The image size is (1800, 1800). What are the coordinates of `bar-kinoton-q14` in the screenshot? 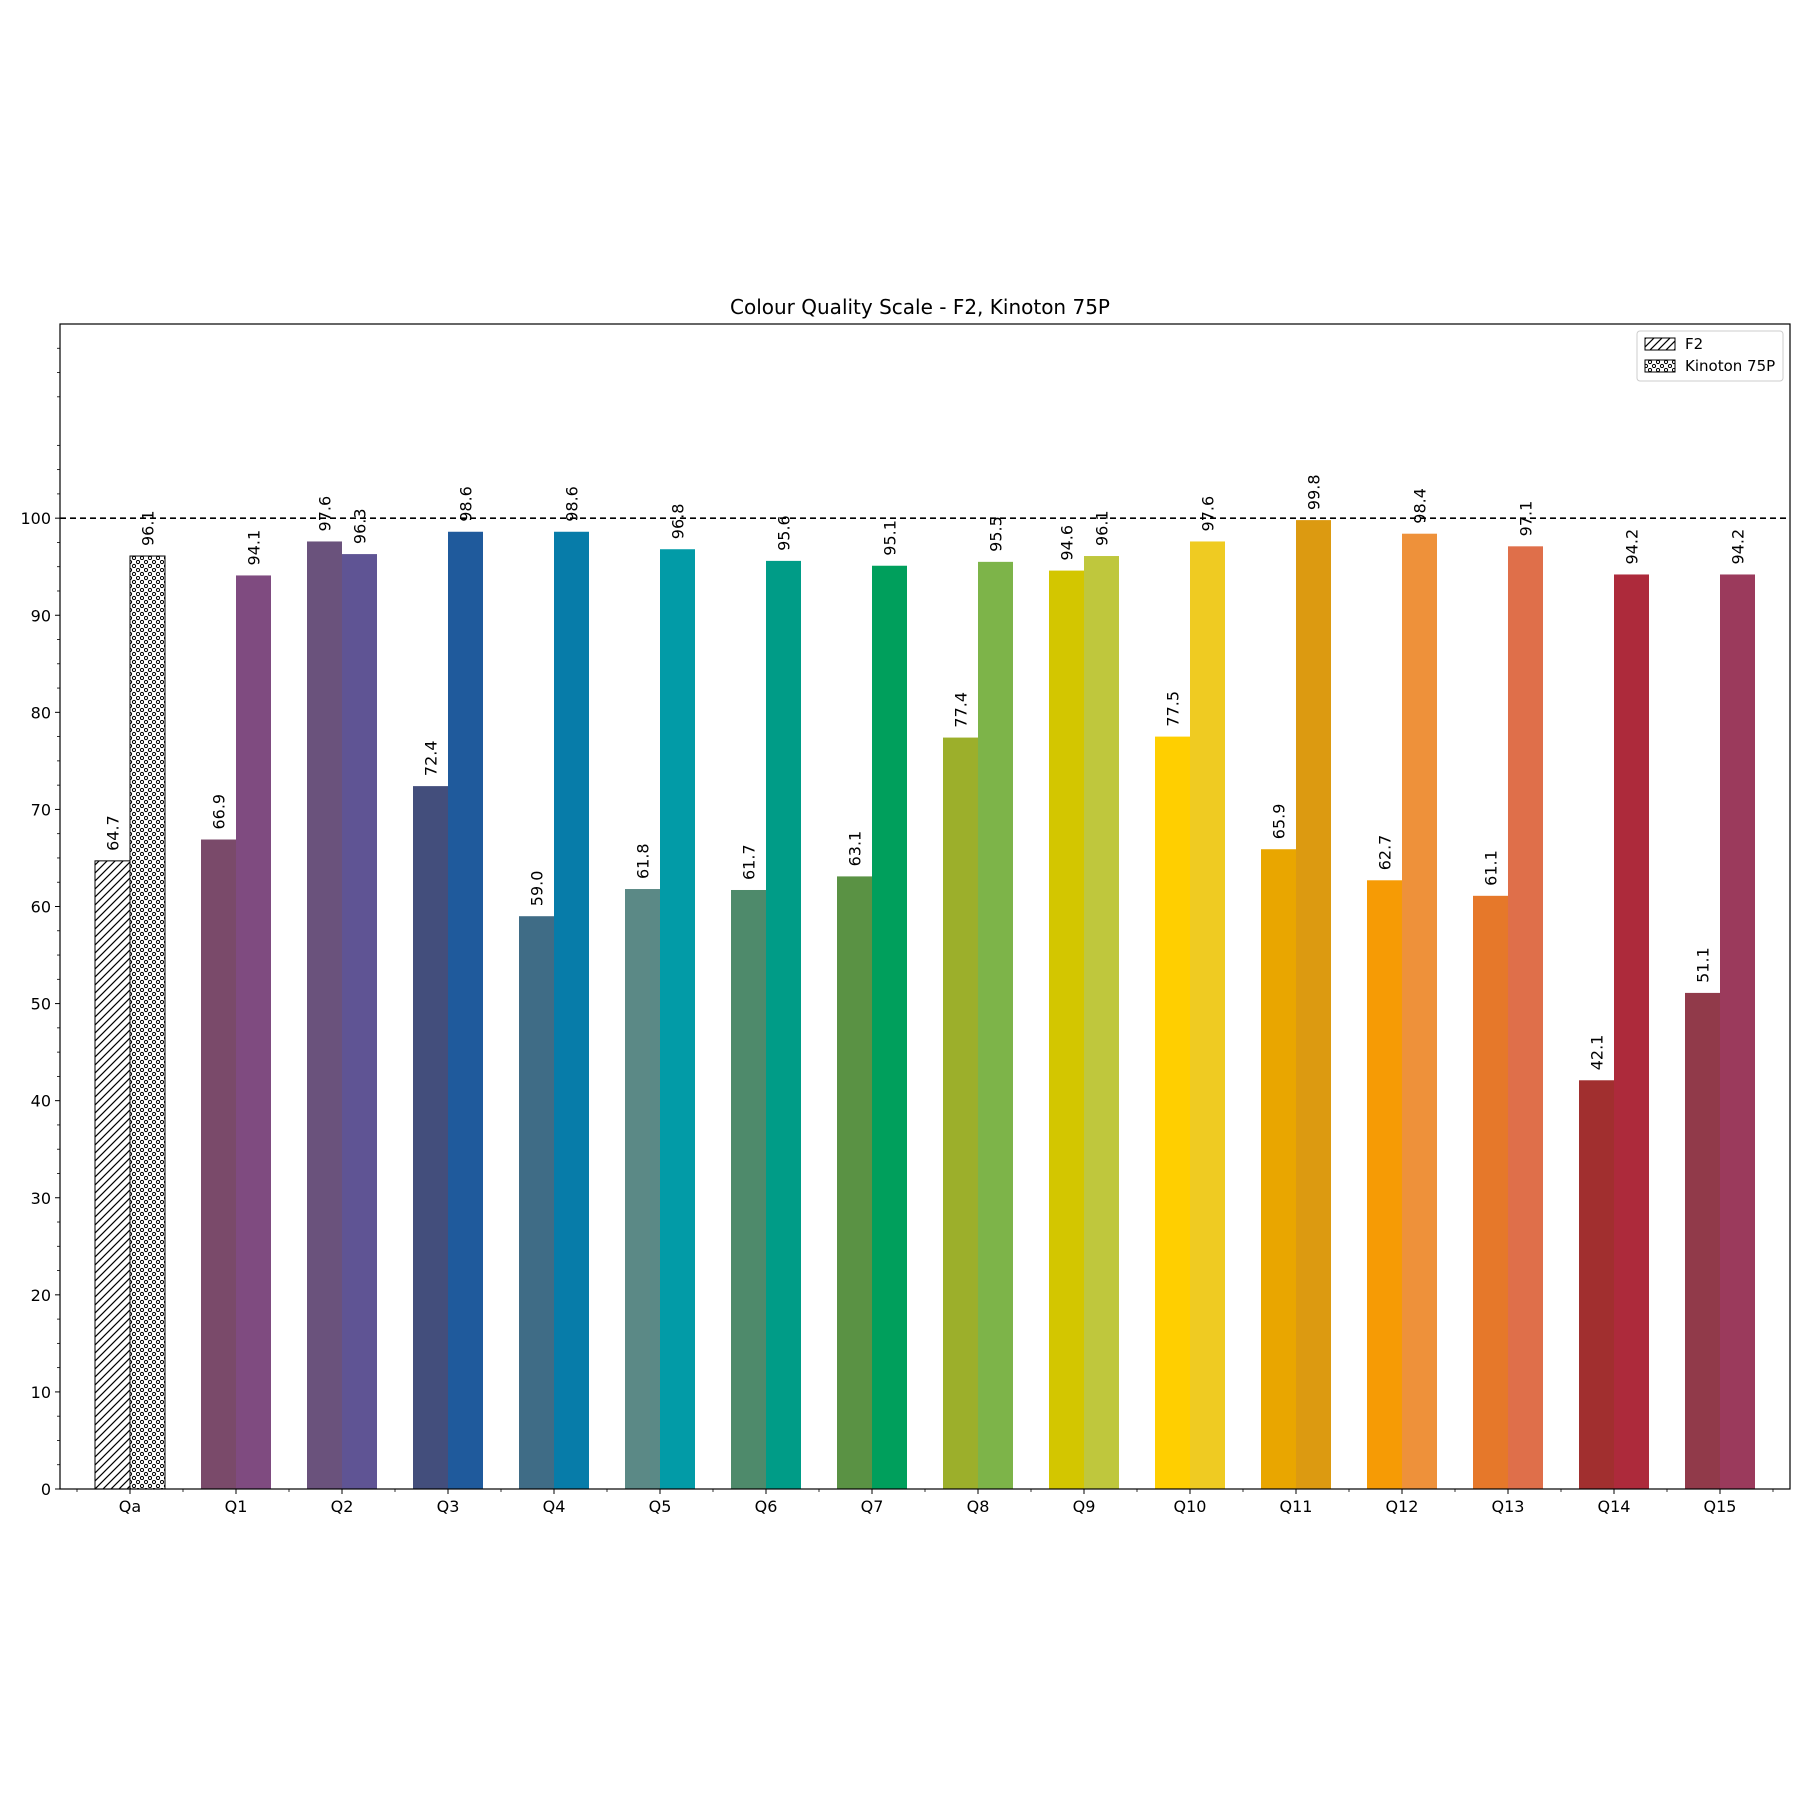 It's located at (1631, 1031).